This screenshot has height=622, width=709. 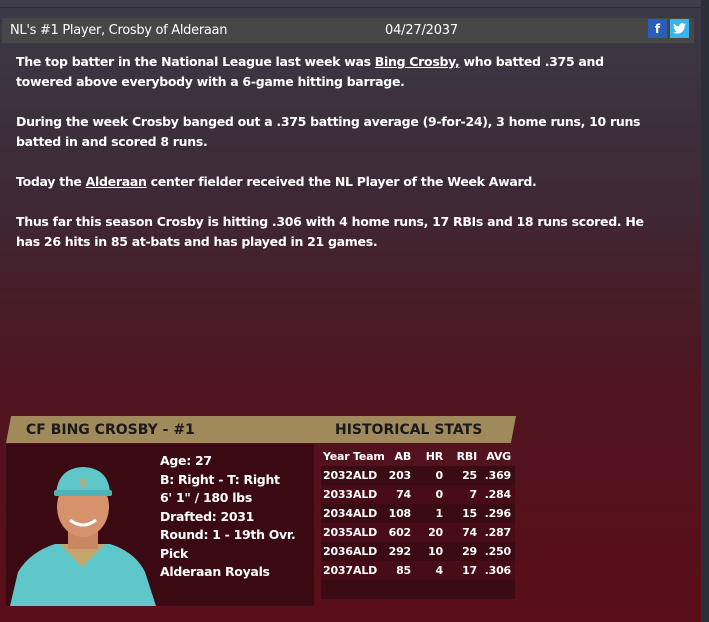 I want to click on player-round: Round: 1 - 19th Ovr. Pick, so click(x=228, y=544).